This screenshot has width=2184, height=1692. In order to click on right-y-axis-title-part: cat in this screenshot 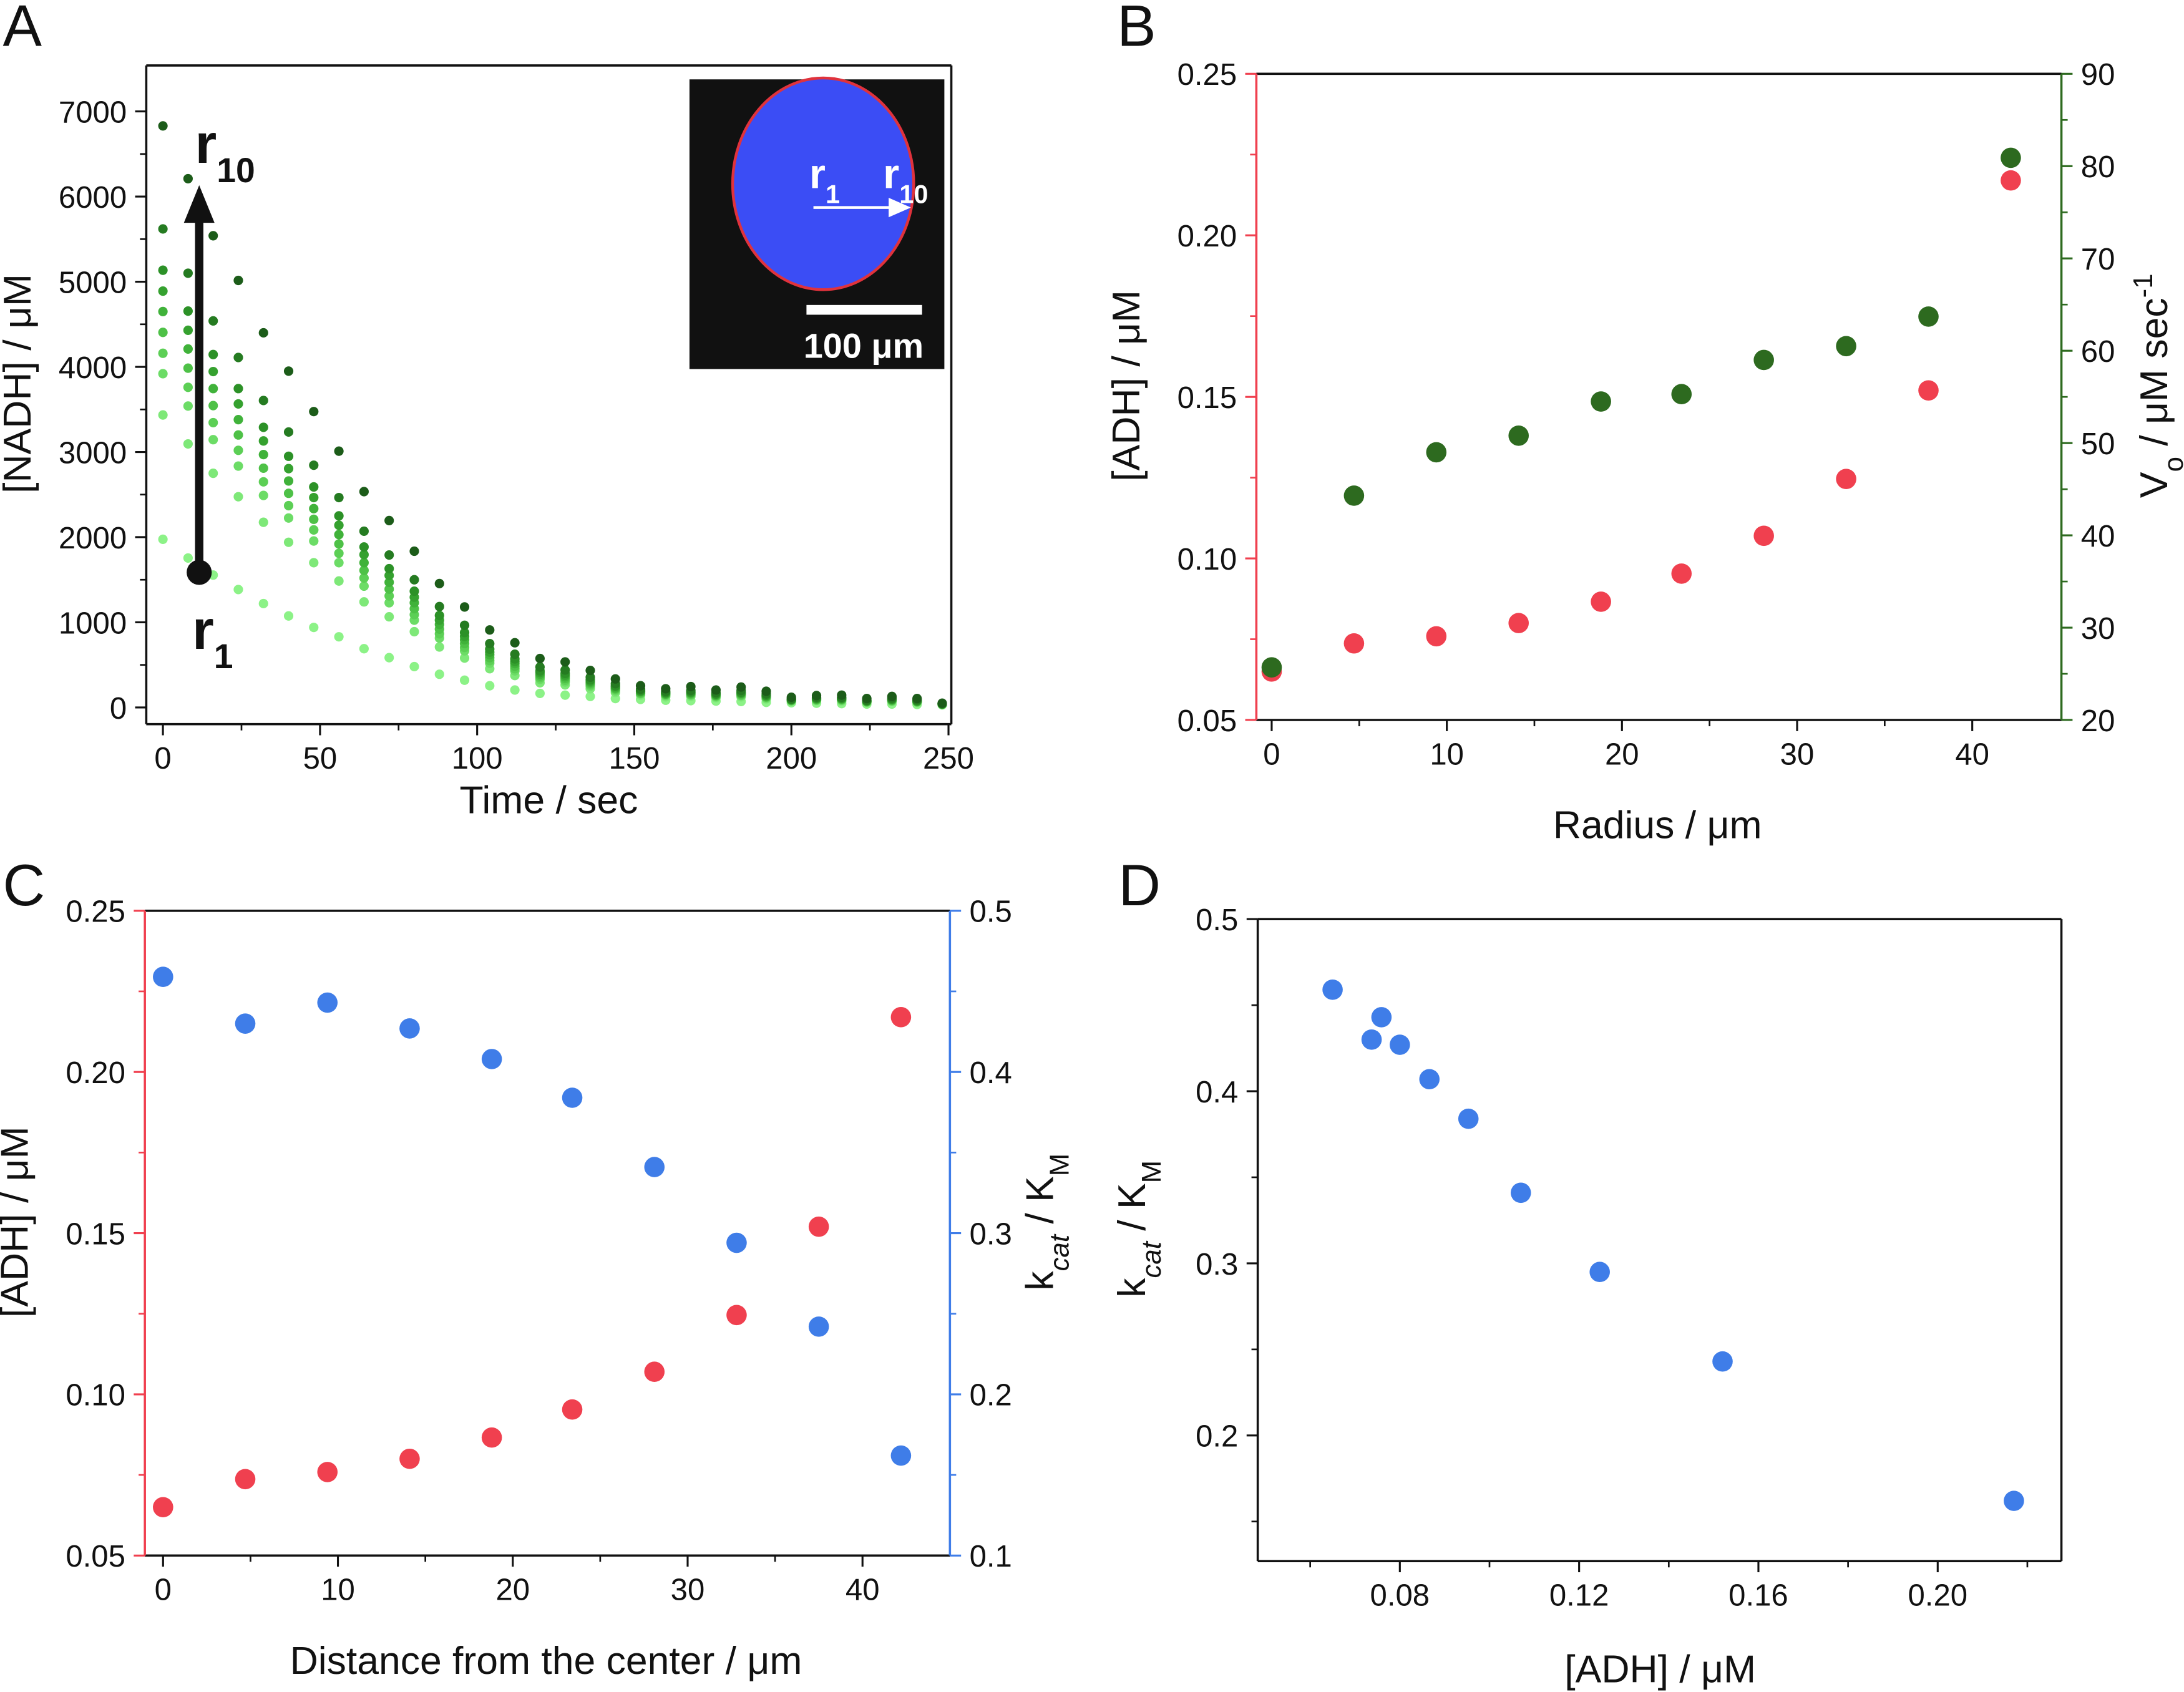, I will do `click(1059, 1252)`.